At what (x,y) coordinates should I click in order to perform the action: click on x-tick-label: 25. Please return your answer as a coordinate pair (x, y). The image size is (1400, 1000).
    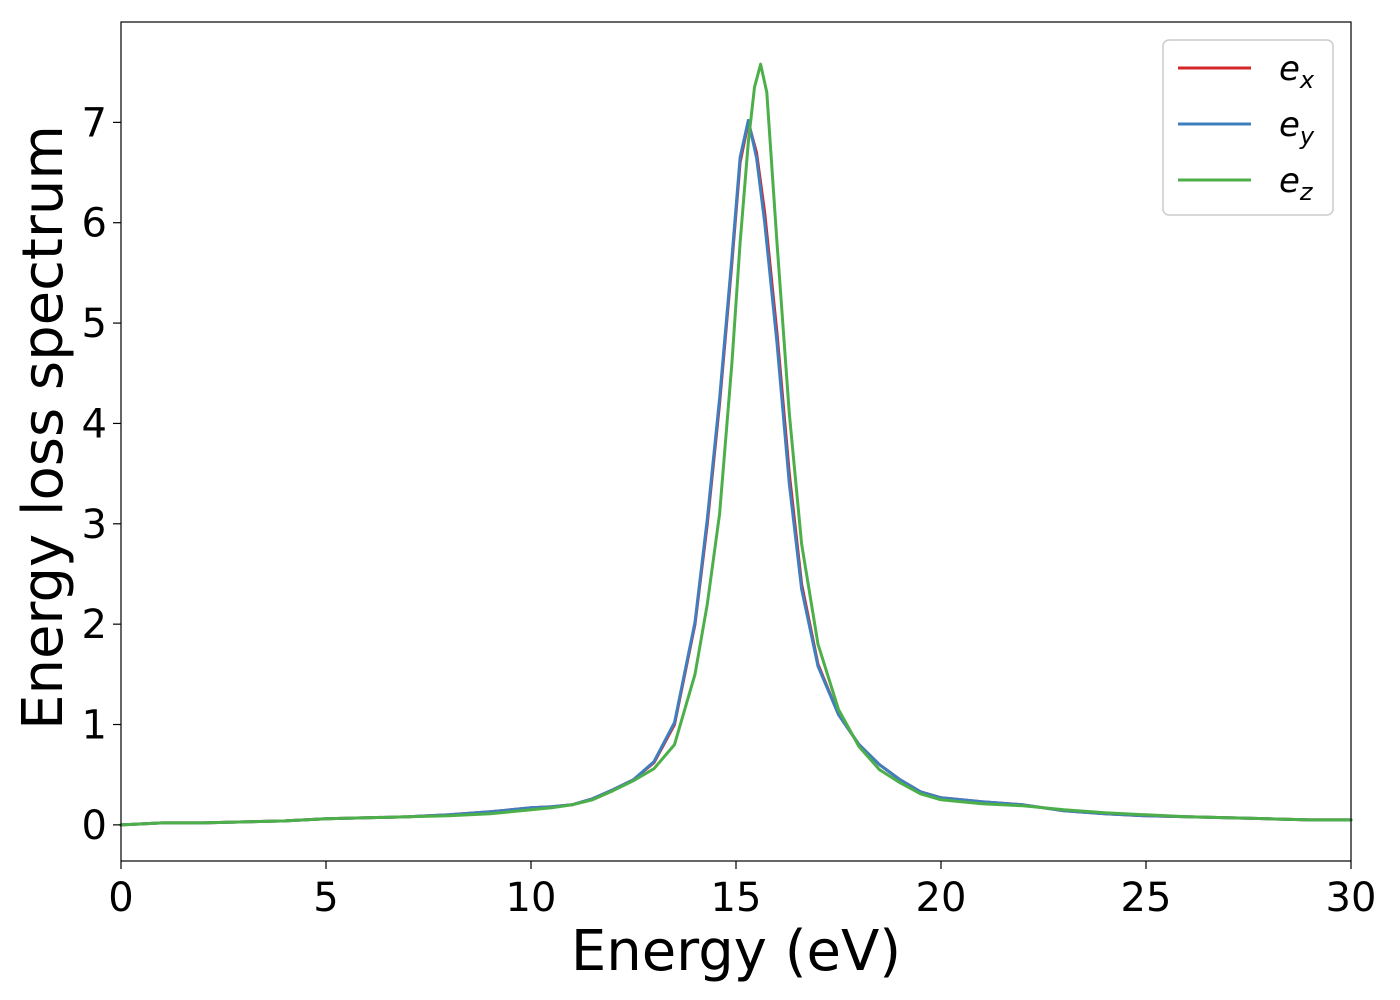
    Looking at the image, I should click on (1146, 898).